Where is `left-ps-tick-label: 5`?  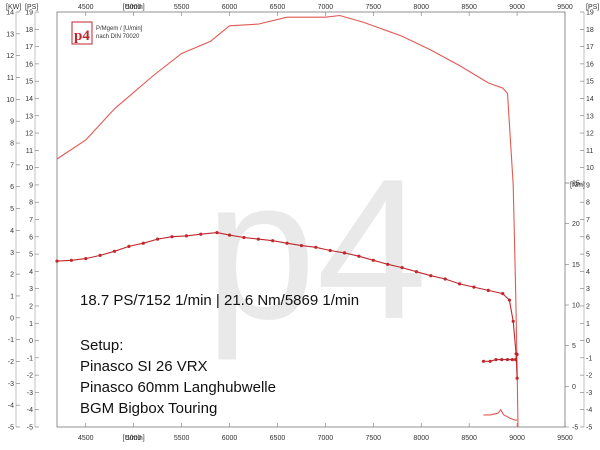
left-ps-tick-label: 5 is located at coordinates (31, 255).